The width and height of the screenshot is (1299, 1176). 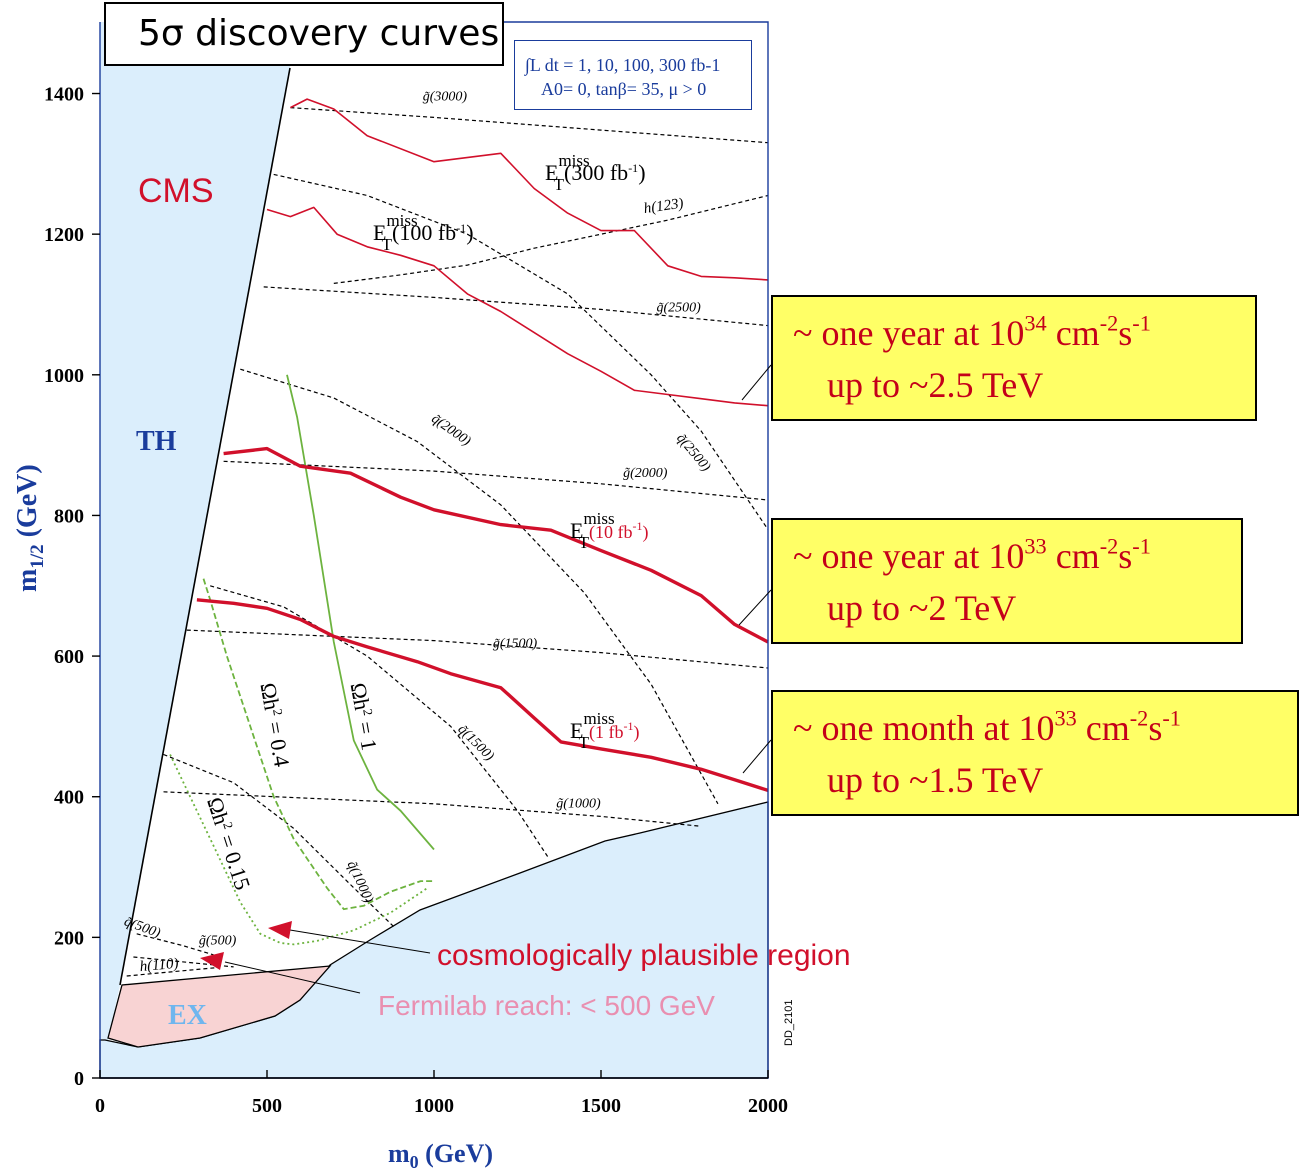 What do you see at coordinates (768, 1106) in the screenshot?
I see `x-tick-label: 2000` at bounding box center [768, 1106].